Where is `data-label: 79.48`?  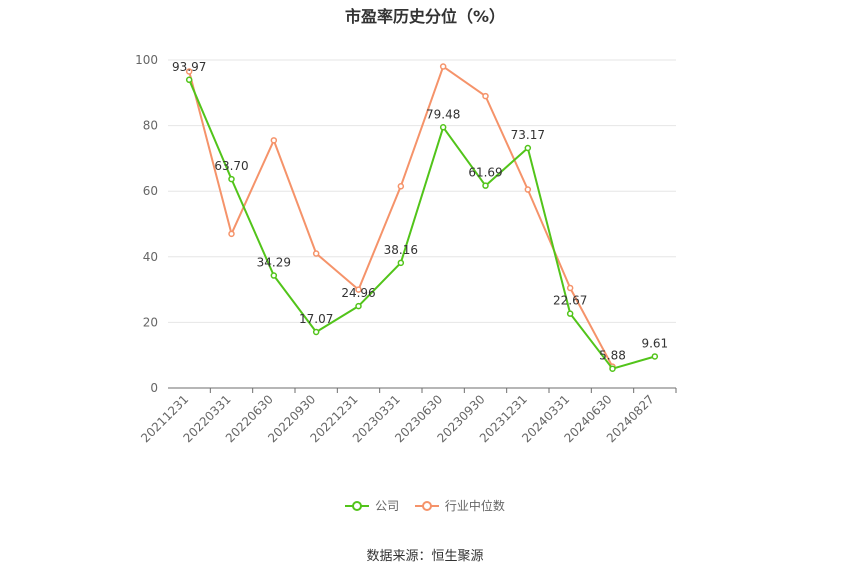 data-label: 79.48 is located at coordinates (443, 114).